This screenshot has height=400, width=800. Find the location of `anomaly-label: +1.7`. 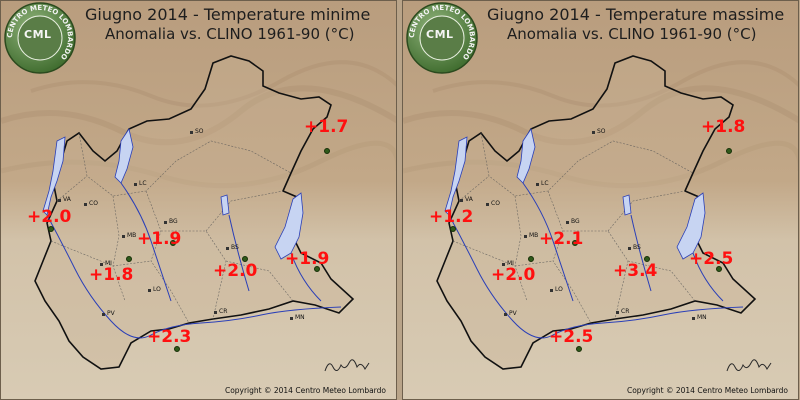

anomaly-label: +1.7 is located at coordinates (326, 127).